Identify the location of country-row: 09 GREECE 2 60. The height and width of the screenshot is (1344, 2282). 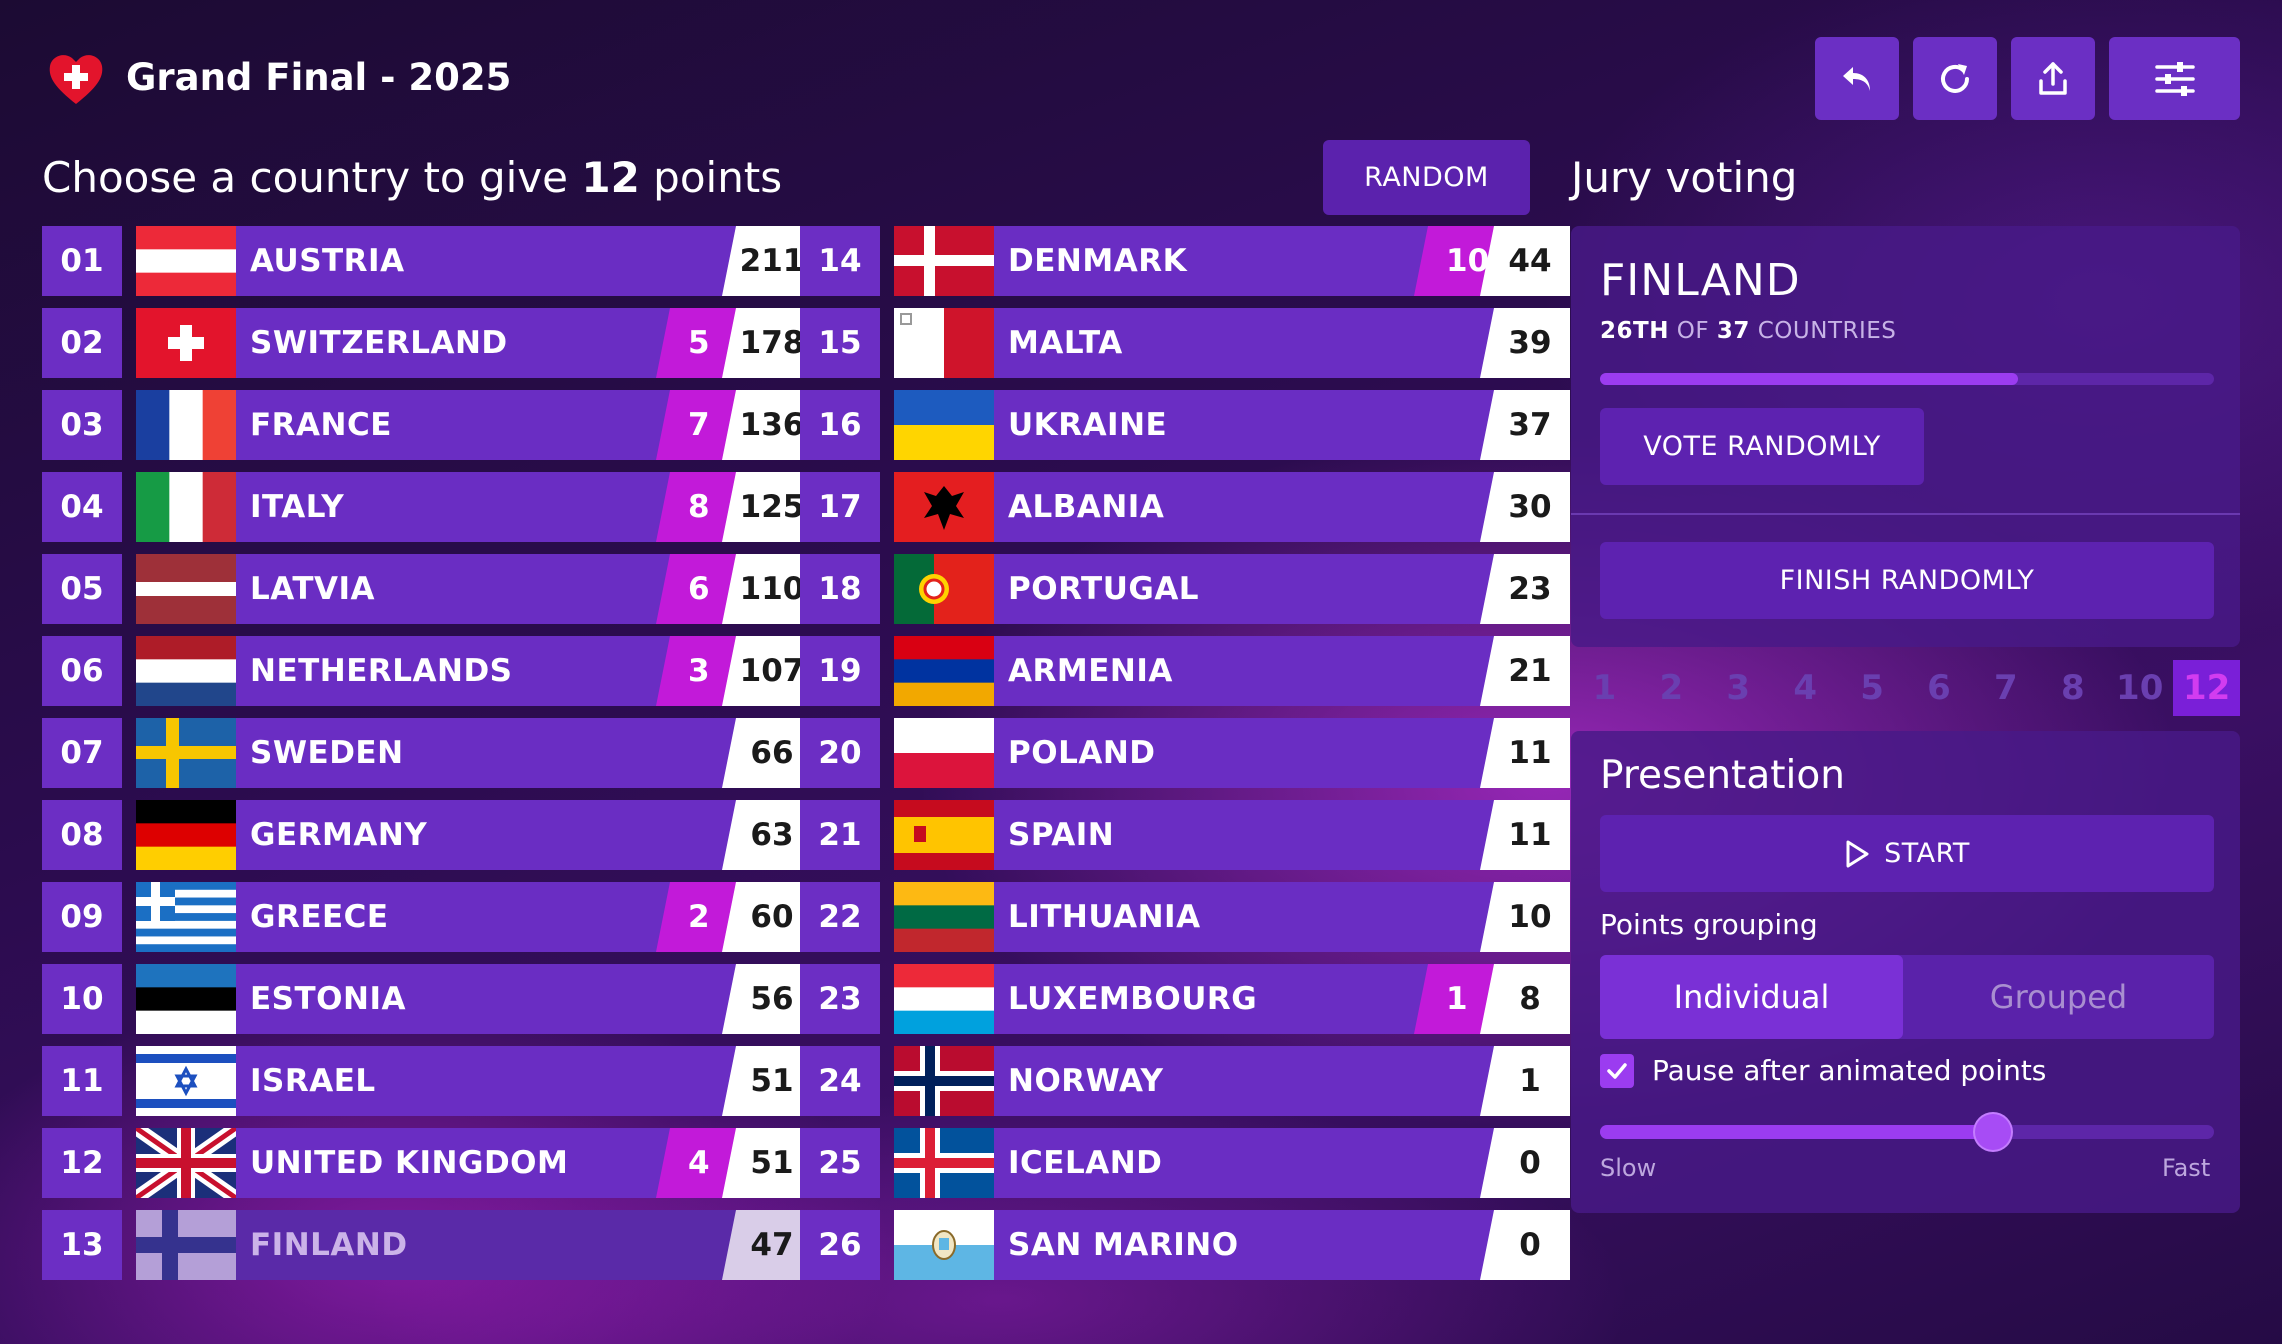
(427, 917).